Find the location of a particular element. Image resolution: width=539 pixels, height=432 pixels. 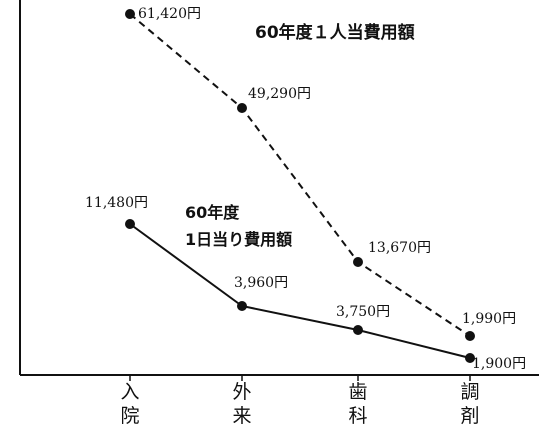

category-label-2-char-2: 来 is located at coordinates (241, 416).